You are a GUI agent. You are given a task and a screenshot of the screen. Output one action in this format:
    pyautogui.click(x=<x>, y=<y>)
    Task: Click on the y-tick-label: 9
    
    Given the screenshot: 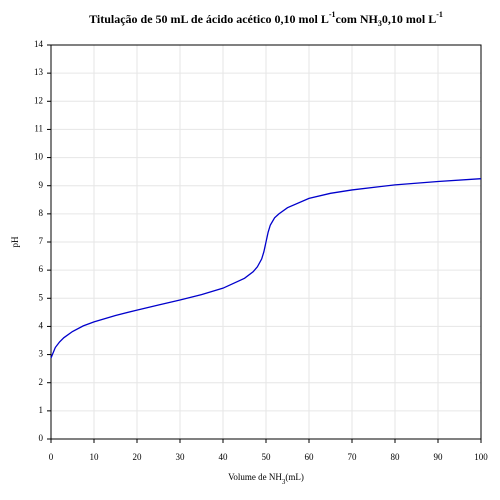 What is the action you would take?
    pyautogui.click(x=41, y=185)
    